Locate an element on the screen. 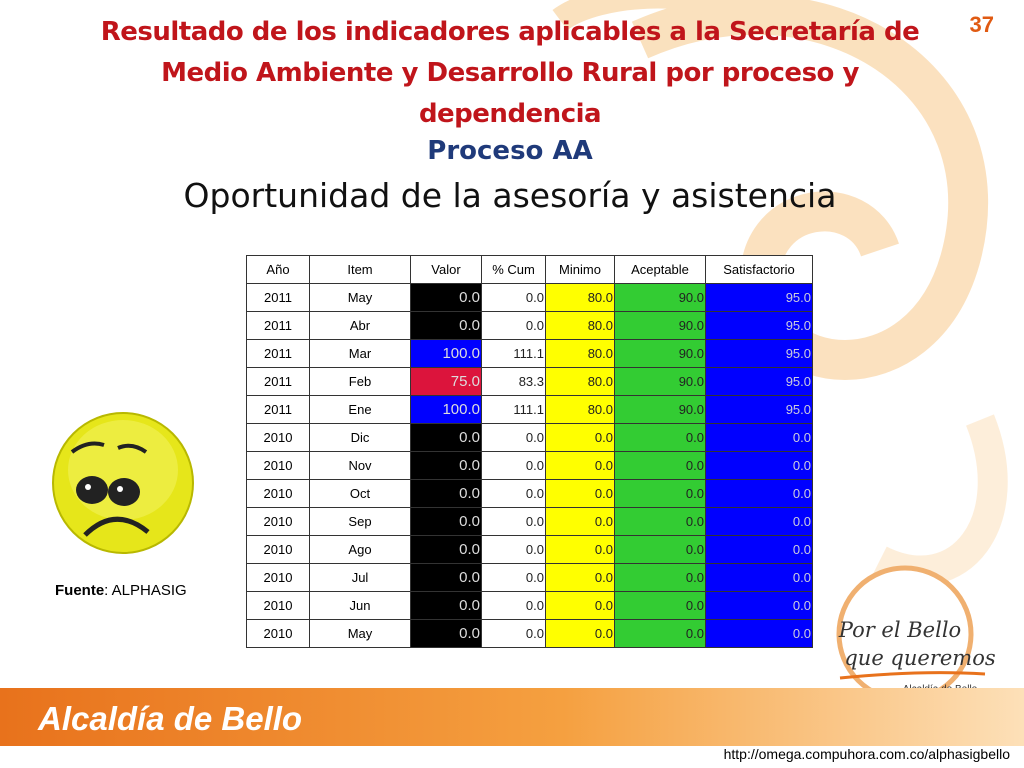  row: 2010 Dic 0.0 0.0 0.0 0.0 0.0 is located at coordinates (529, 437).